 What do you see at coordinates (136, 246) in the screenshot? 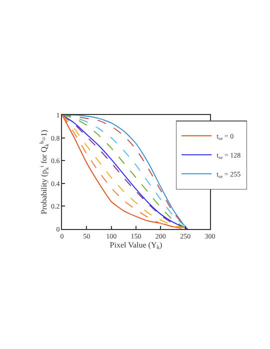
I see `x-axis-title: Pixel Value (Y$_{k}$)` at bounding box center [136, 246].